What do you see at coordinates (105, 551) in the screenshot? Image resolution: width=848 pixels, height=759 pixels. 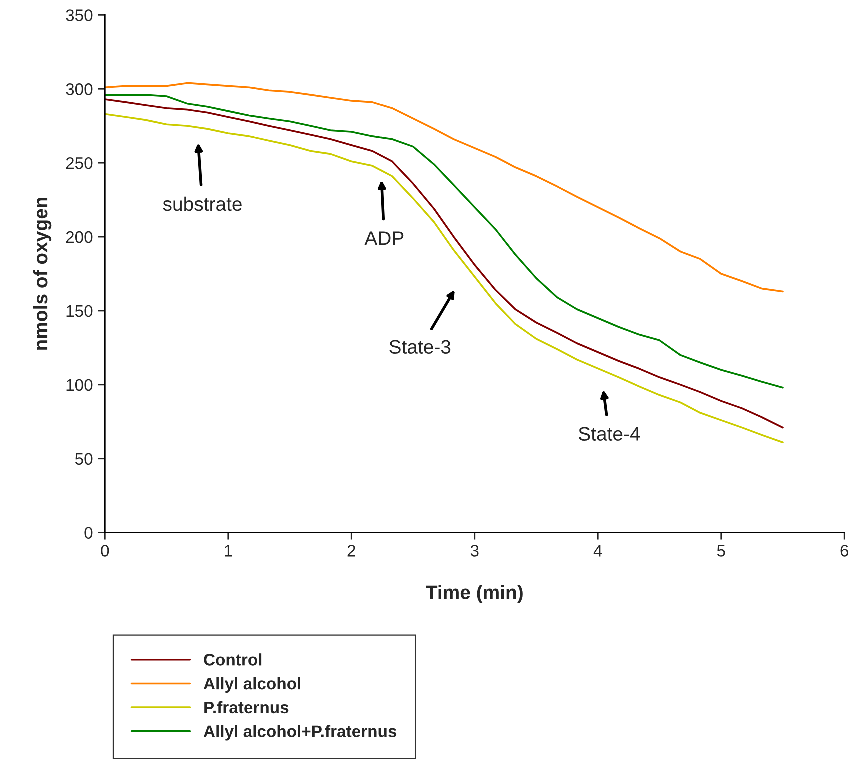 I see `x-tick-label: 0` at bounding box center [105, 551].